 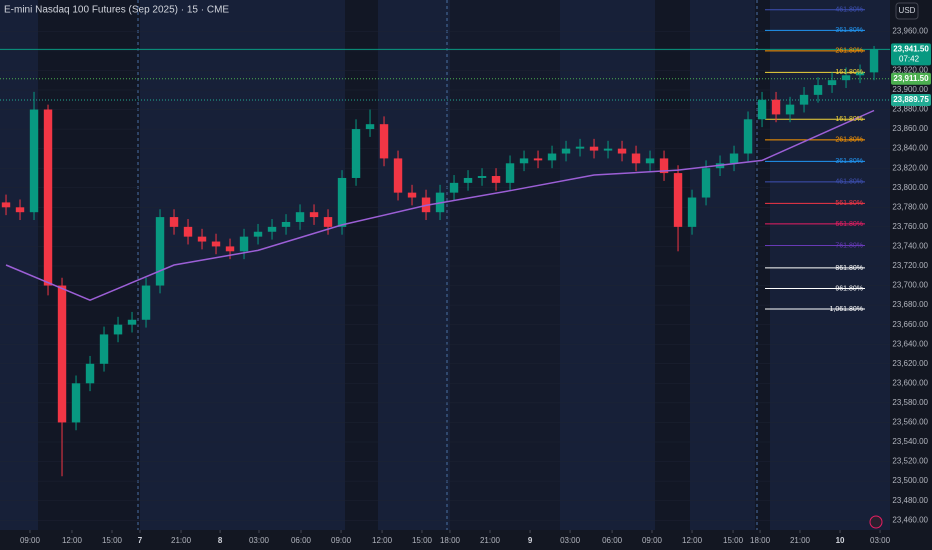 What do you see at coordinates (840, 540) in the screenshot?
I see `x-tick-label: 10` at bounding box center [840, 540].